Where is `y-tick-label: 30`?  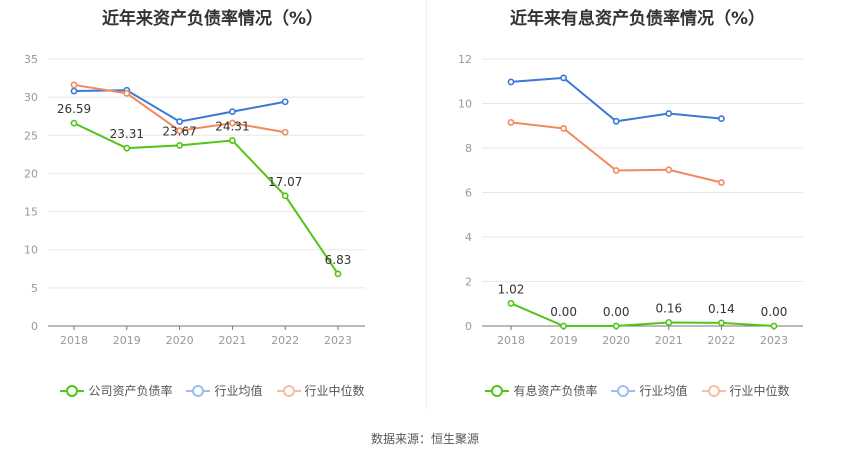
y-tick-label: 30 is located at coordinates (31, 97).